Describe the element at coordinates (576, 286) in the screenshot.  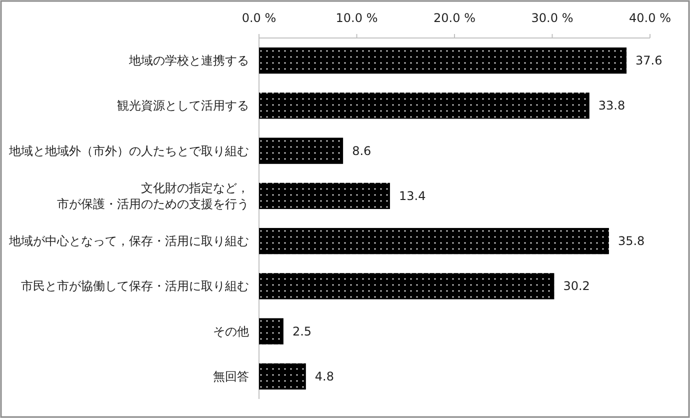
I see `data-label: 30.2` at that location.